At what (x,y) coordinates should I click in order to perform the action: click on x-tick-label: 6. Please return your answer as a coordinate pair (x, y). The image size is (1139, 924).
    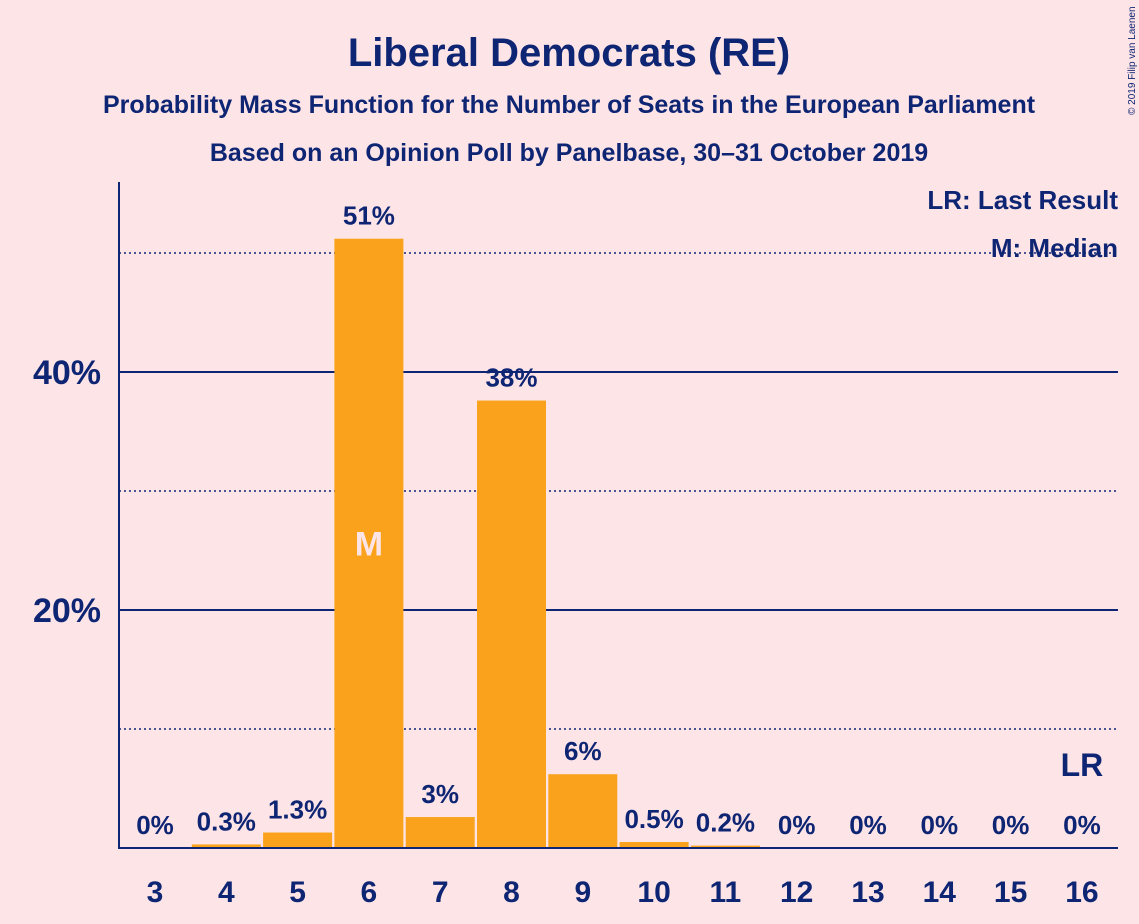
    Looking at the image, I should click on (369, 892).